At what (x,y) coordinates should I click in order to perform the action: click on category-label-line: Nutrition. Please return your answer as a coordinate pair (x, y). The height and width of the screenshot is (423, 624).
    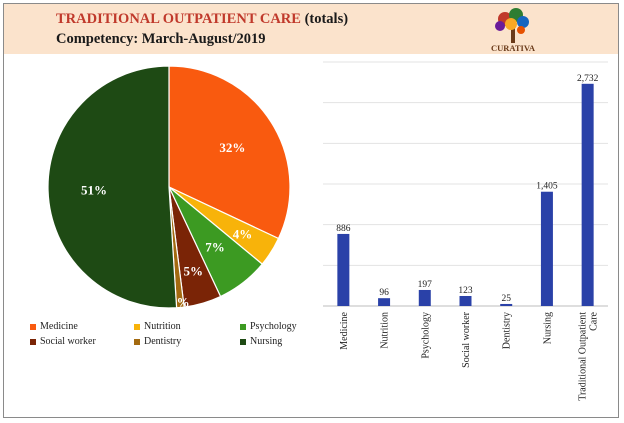
    Looking at the image, I should click on (385, 330).